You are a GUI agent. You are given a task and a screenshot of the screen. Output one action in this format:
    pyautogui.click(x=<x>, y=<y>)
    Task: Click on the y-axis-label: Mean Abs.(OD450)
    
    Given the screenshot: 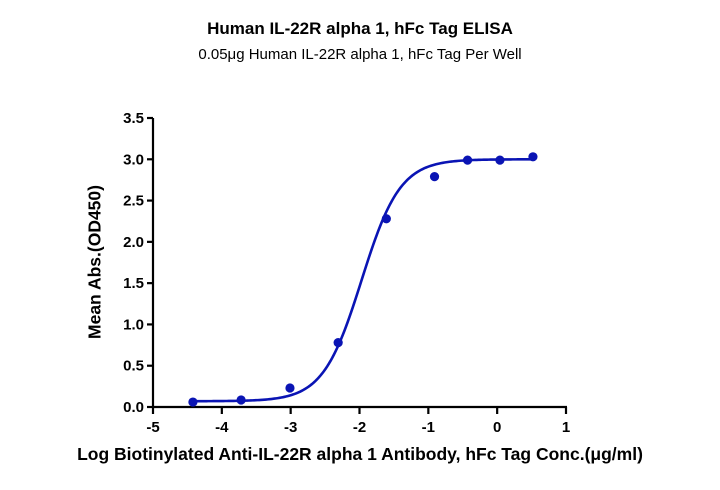 What is the action you would take?
    pyautogui.click(x=94, y=262)
    